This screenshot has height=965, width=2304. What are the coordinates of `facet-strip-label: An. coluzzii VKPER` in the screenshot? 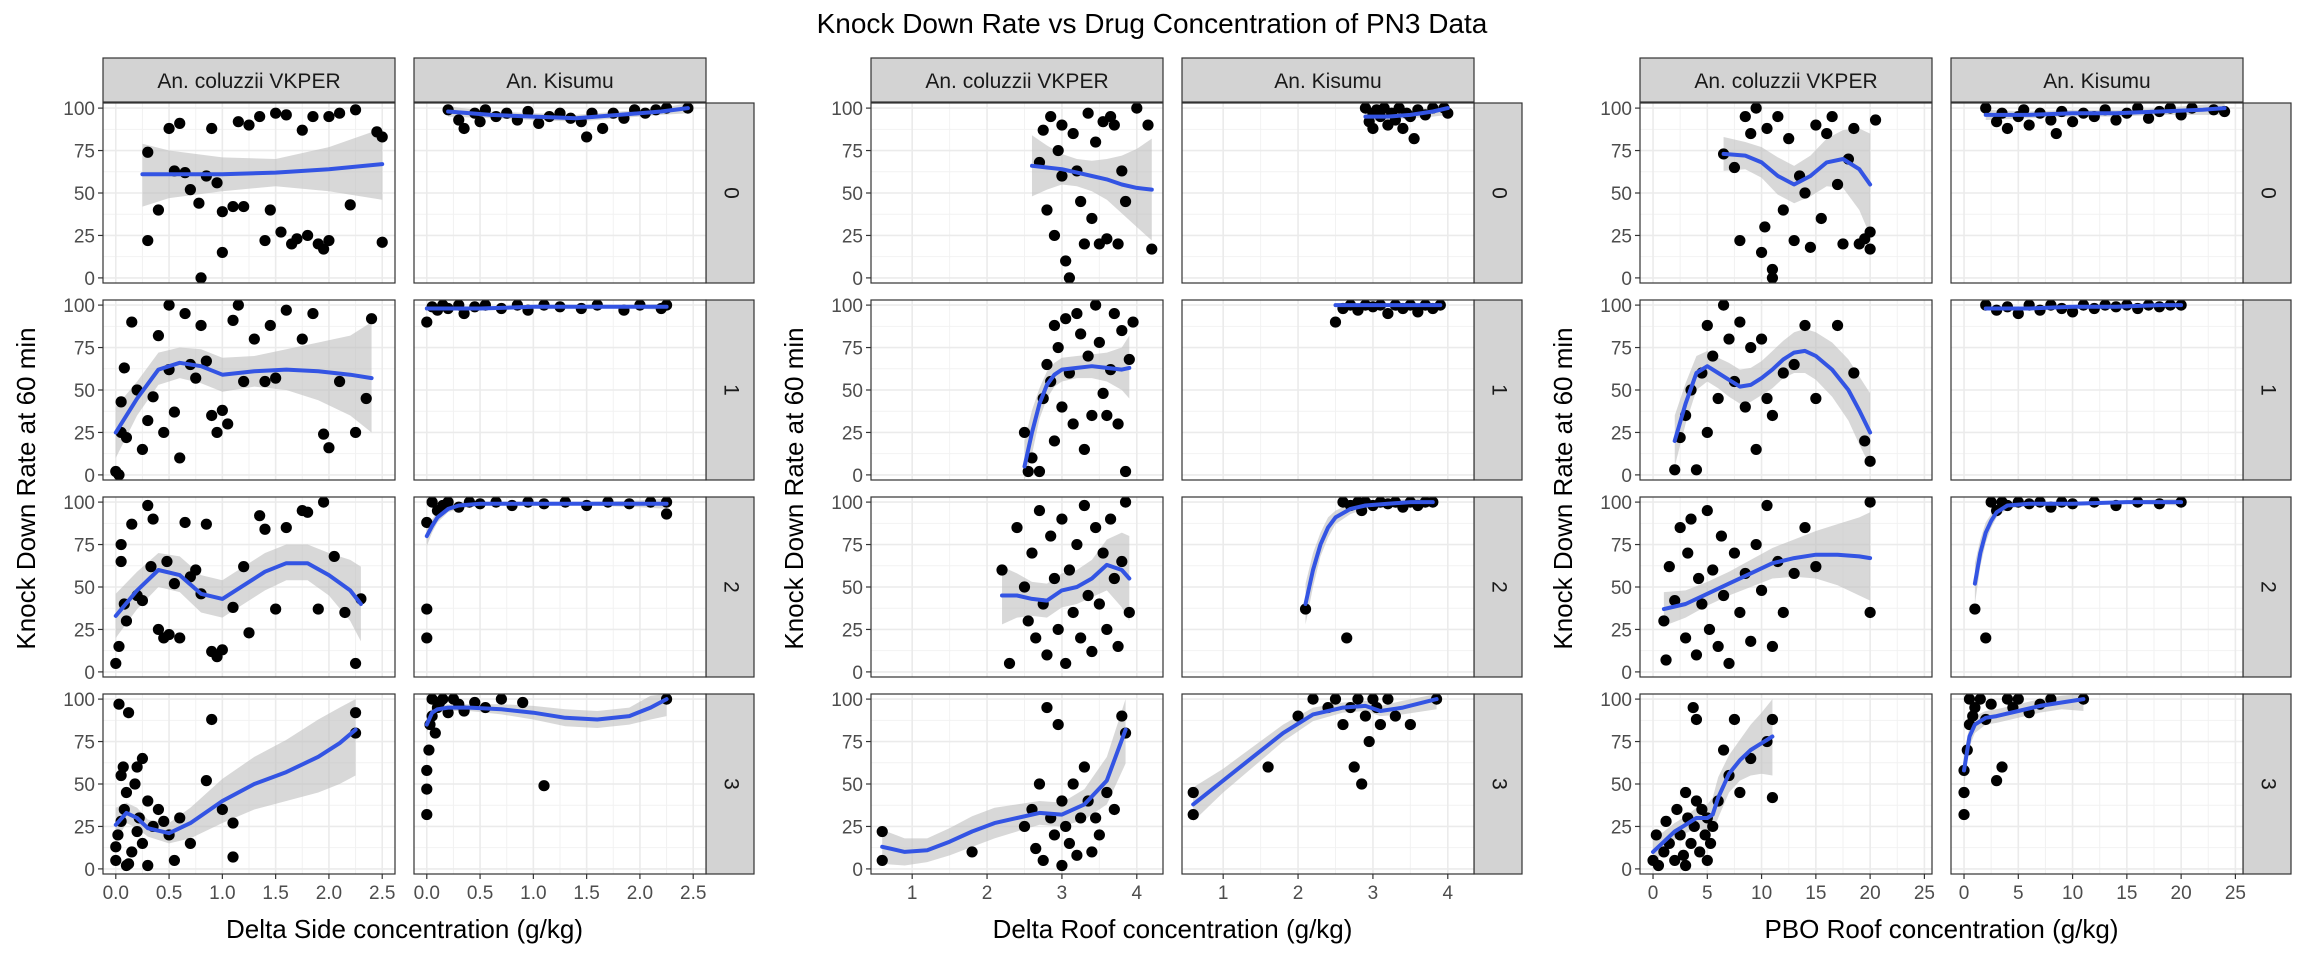 It's located at (248, 81).